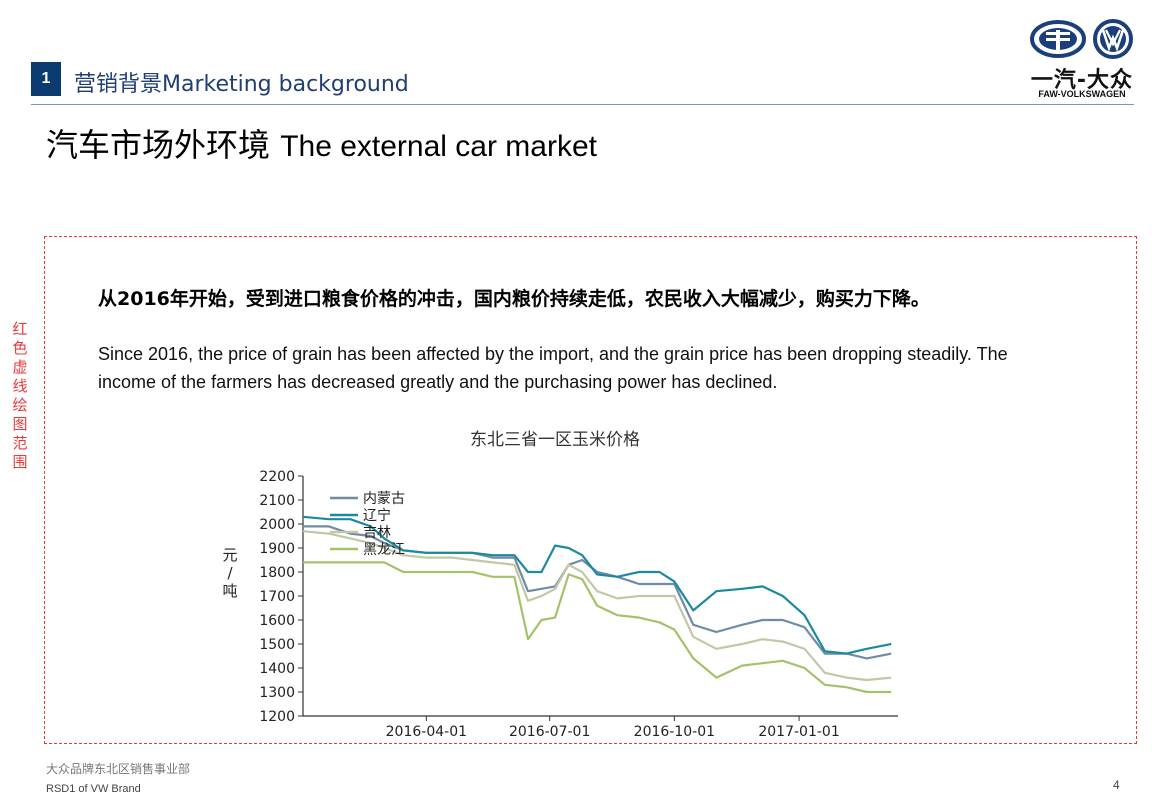 This screenshot has width=1170, height=810. I want to click on vw-logo-icon, so click(1113, 39).